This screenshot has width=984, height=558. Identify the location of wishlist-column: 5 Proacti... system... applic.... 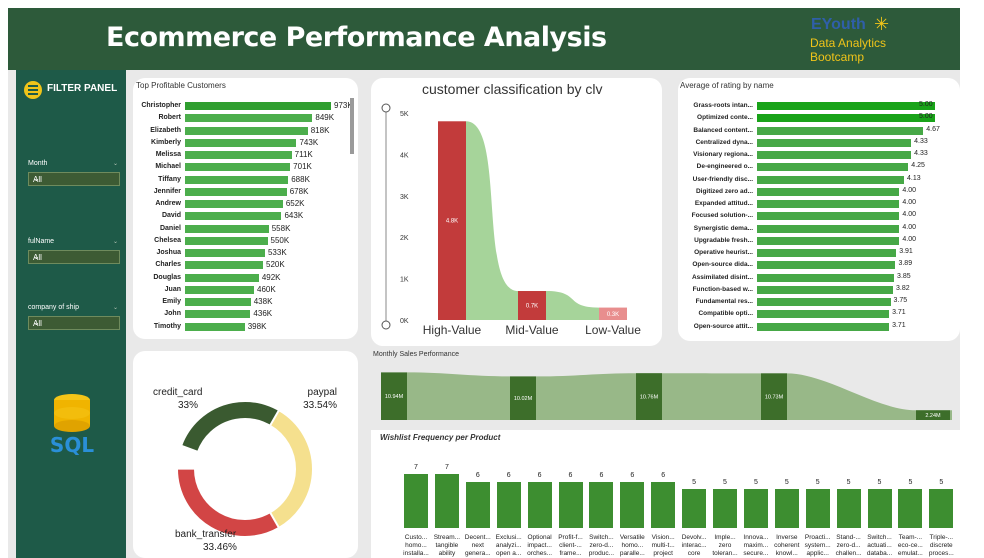
(820, 494).